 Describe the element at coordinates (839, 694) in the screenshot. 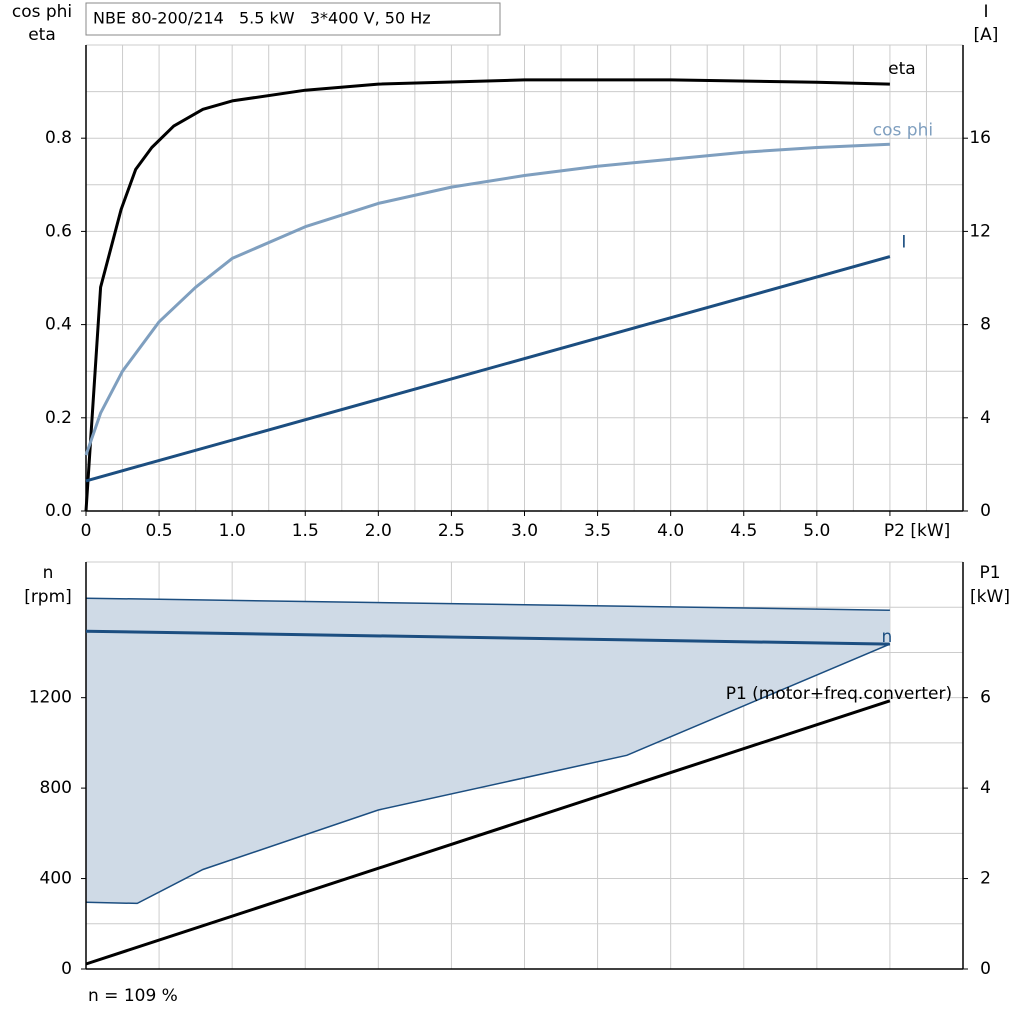

I see `series-label: P1 (motor+freq.converter)` at that location.